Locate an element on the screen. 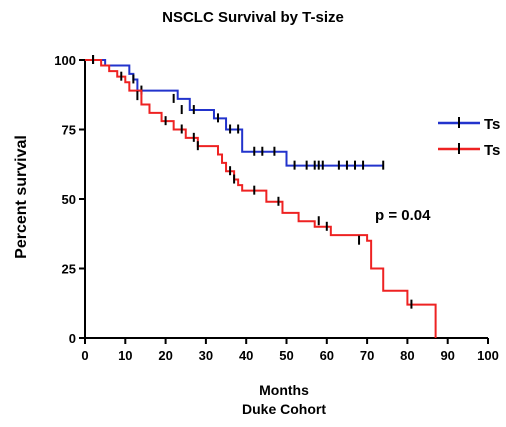 The width and height of the screenshot is (506, 427). y-tick-label: 50 is located at coordinates (69, 199).